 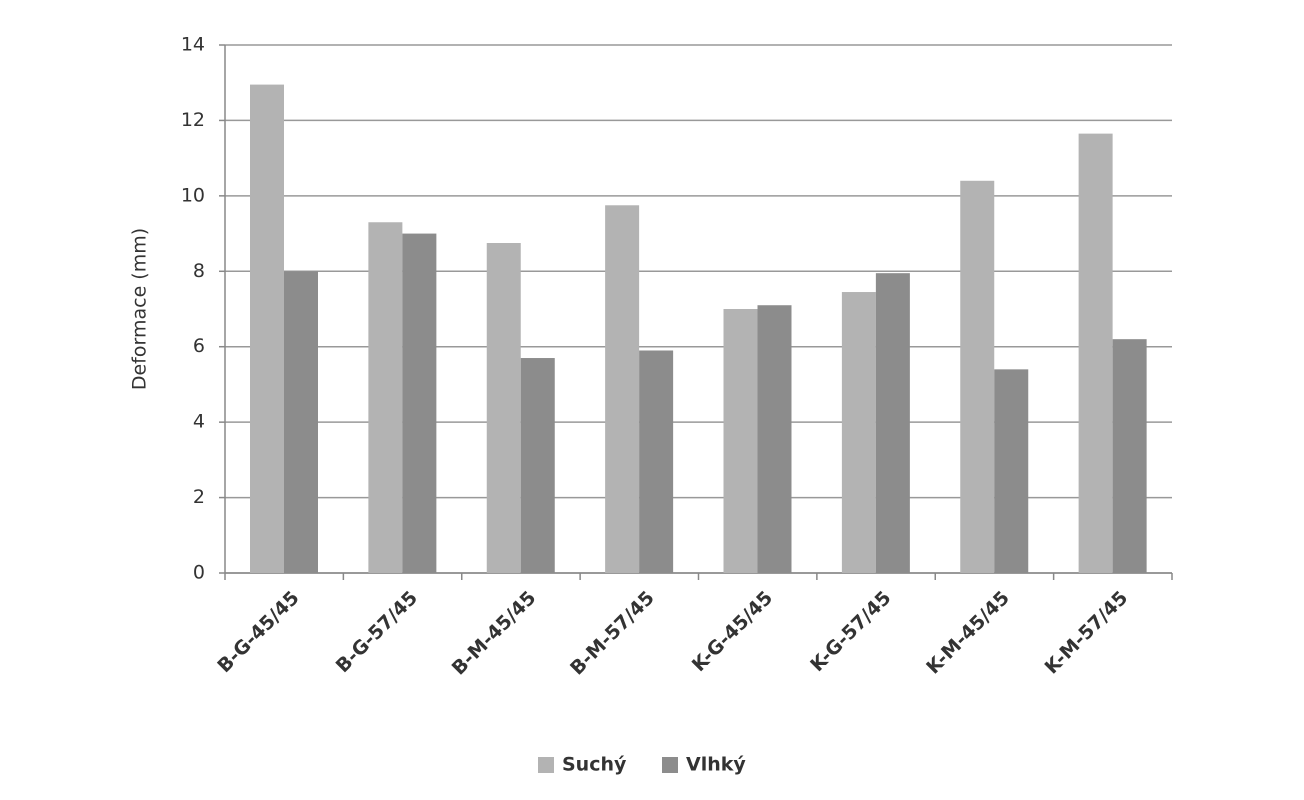 What do you see at coordinates (968, 633) in the screenshot?
I see `x-tick-label: K-M-45/45` at bounding box center [968, 633].